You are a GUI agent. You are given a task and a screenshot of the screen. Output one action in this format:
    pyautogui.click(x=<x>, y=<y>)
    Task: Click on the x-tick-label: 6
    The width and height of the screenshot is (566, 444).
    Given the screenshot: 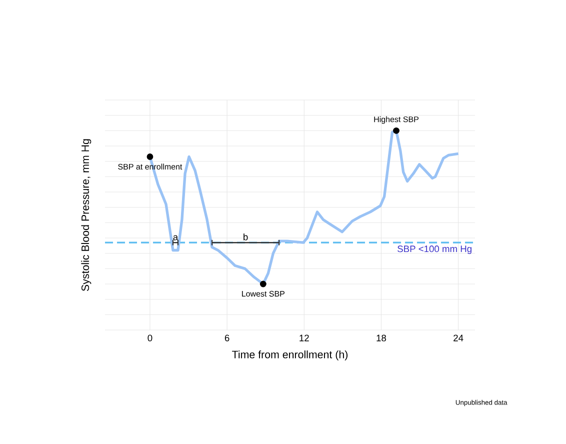 What is the action you would take?
    pyautogui.click(x=227, y=338)
    